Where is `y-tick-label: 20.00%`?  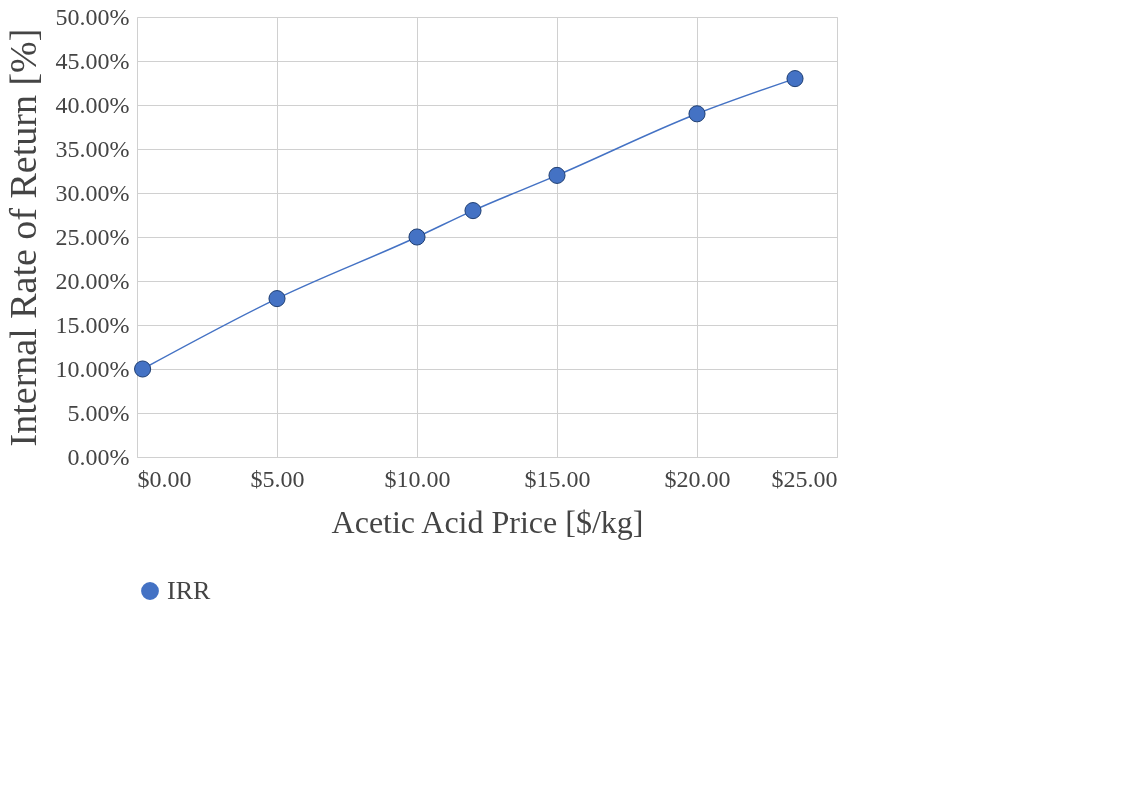
y-tick-label: 20.00% is located at coordinates (92, 280).